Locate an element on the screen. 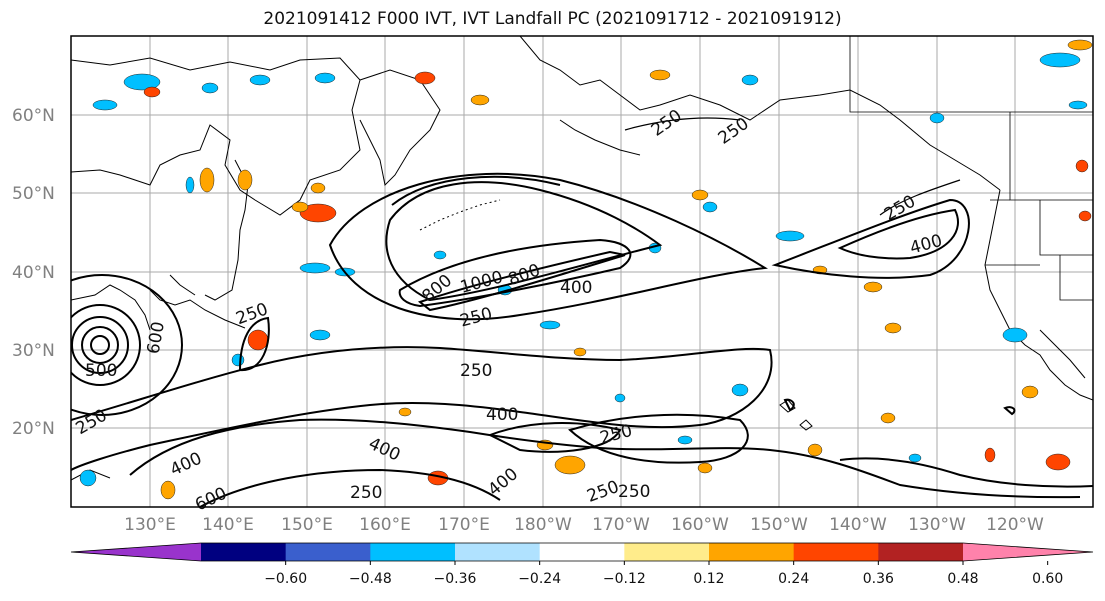  lat-label: 60°N is located at coordinates (33, 116).